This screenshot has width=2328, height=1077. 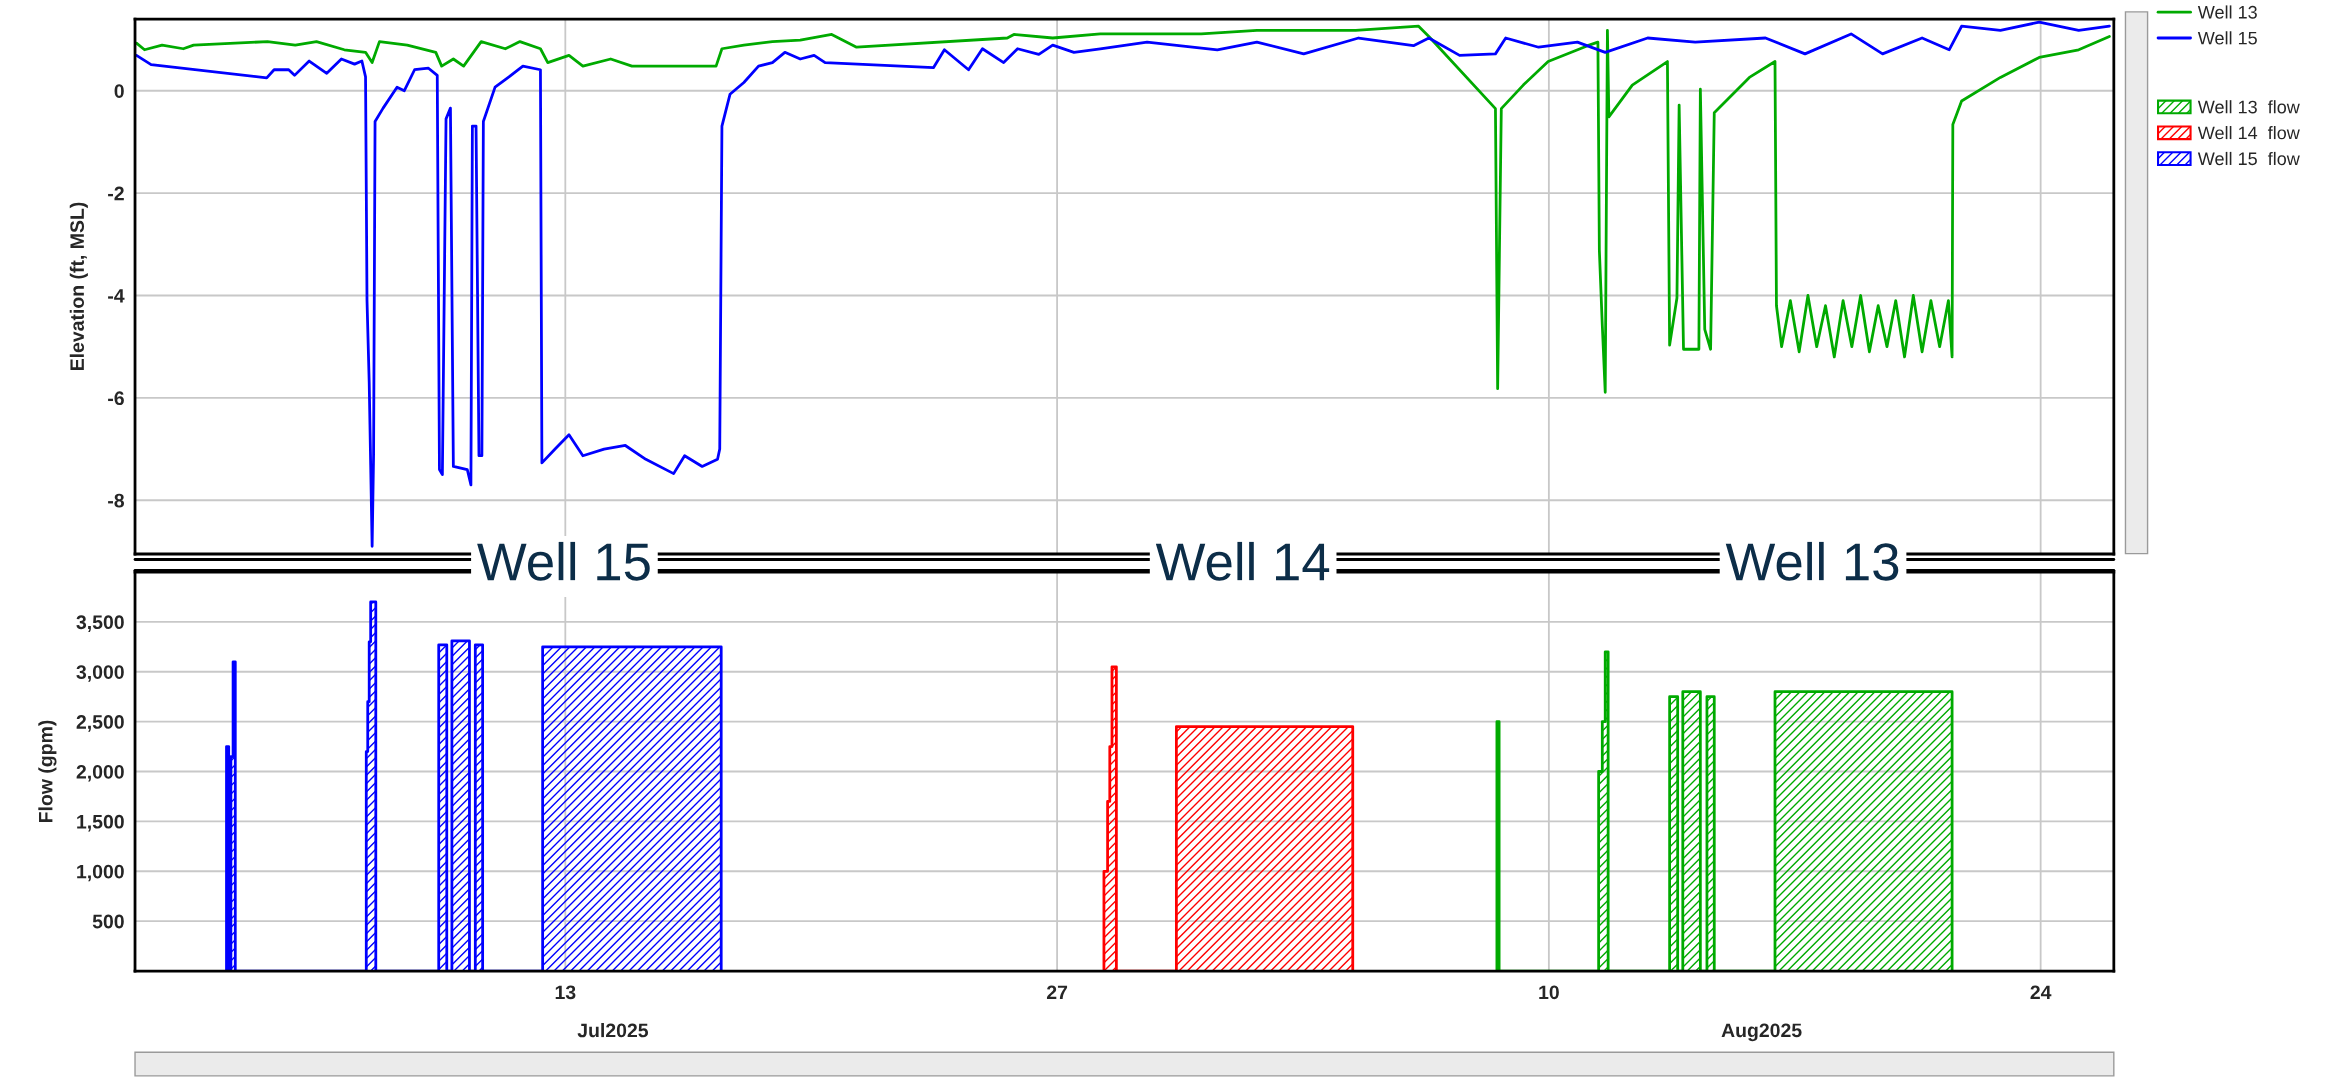 I want to click on y-tick-label: 1,000, so click(x=100, y=873).